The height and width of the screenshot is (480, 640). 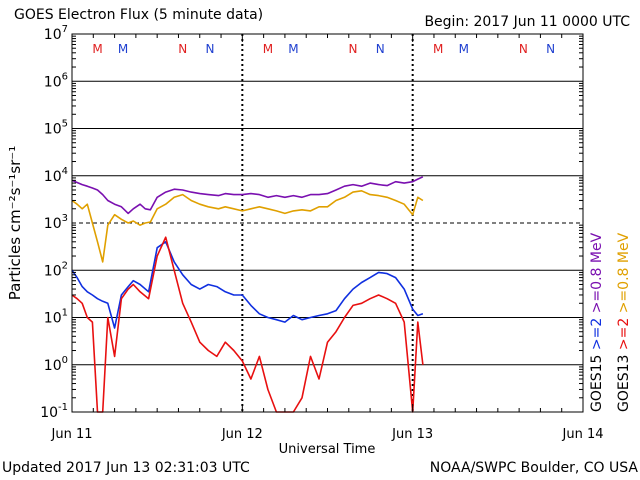 What do you see at coordinates (247, 285) in the screenshot?
I see `series-line-goes15-2mev` at bounding box center [247, 285].